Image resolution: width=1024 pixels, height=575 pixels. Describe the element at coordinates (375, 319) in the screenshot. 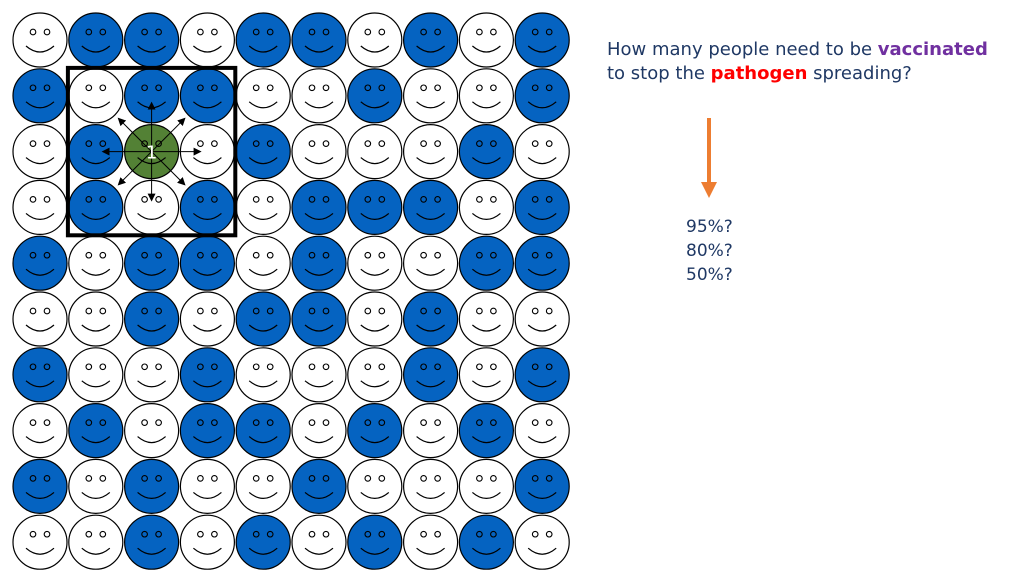

I see `unvaccinated-person-r5-c6` at that location.